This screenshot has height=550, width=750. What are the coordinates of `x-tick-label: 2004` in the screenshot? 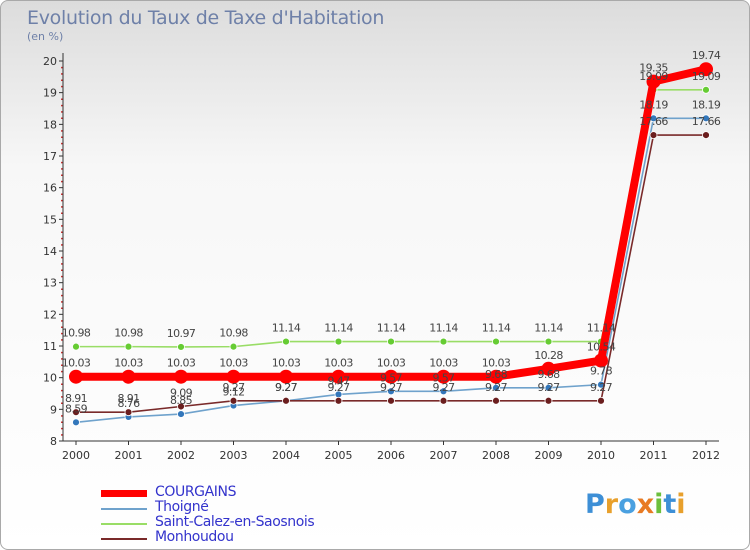 It's located at (286, 455).